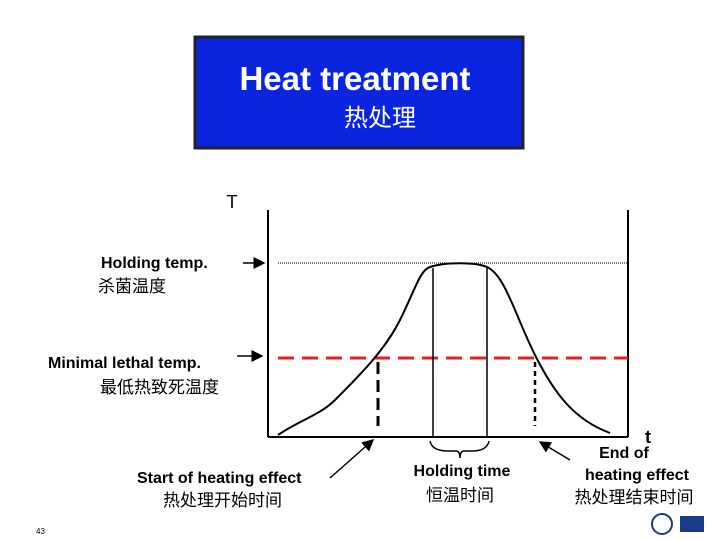 This screenshot has height=540, width=720. What do you see at coordinates (634, 498) in the screenshot?
I see `label: 热处理结束时间` at bounding box center [634, 498].